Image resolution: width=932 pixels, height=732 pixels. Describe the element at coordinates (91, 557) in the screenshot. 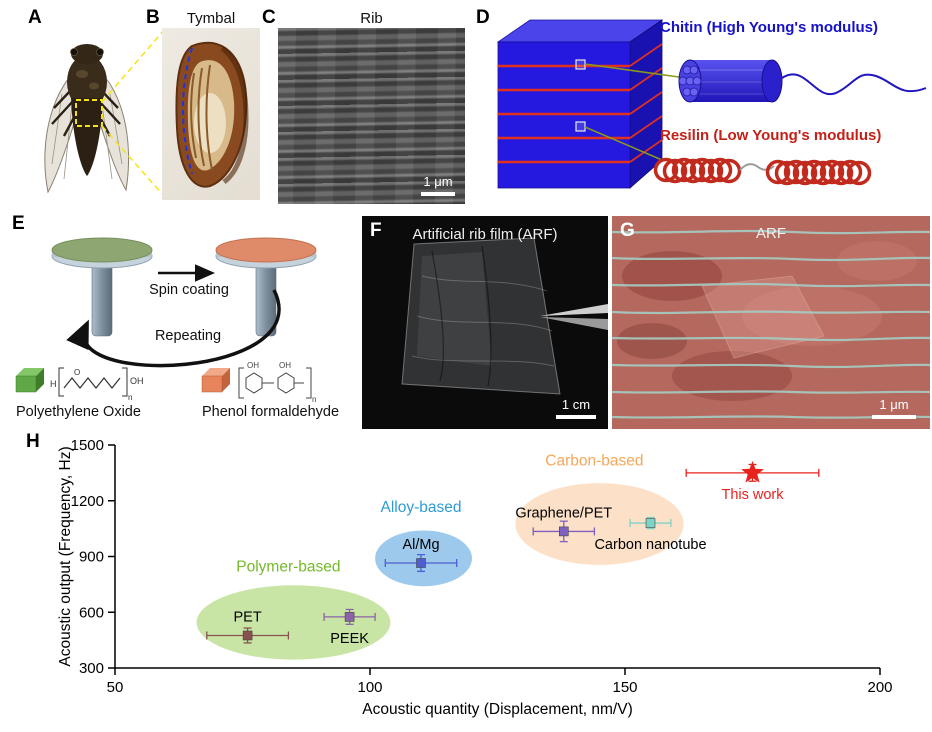

I see `y-tick-label: 900` at that location.